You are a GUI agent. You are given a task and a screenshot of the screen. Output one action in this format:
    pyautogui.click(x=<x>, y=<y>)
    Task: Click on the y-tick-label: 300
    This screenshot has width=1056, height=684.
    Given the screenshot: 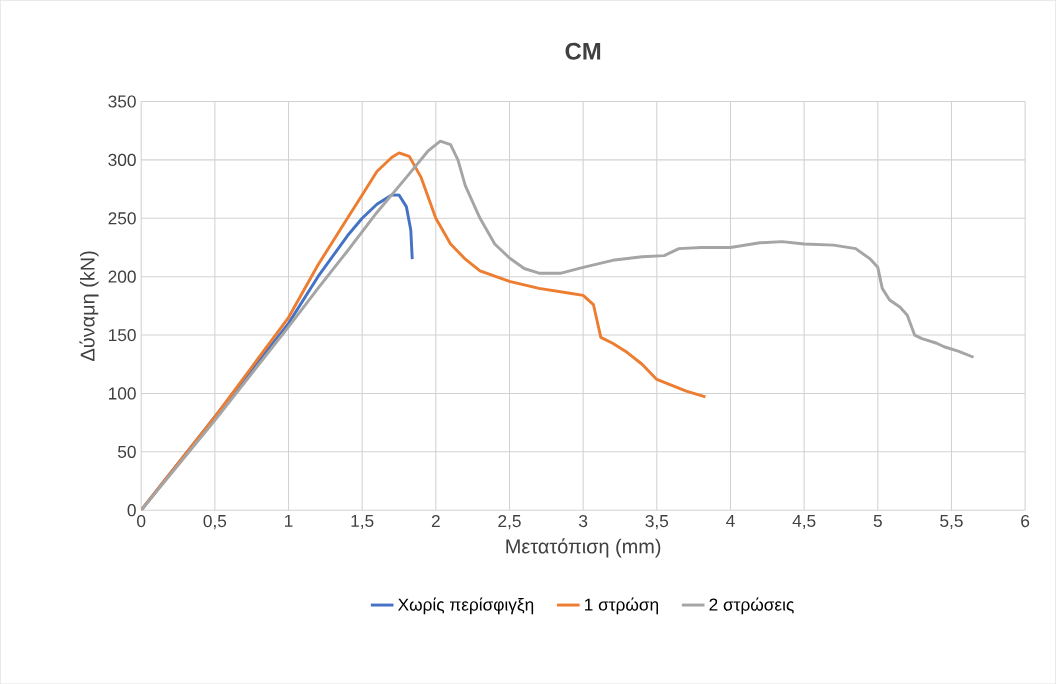 What is the action you would take?
    pyautogui.click(x=122, y=159)
    